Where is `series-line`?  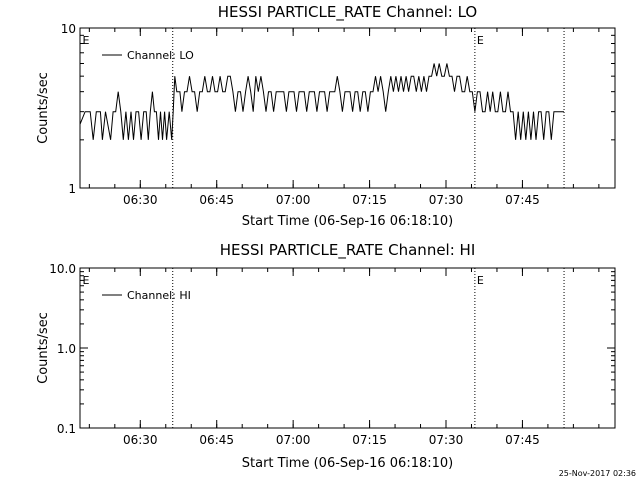 series-line is located at coordinates (321, 101).